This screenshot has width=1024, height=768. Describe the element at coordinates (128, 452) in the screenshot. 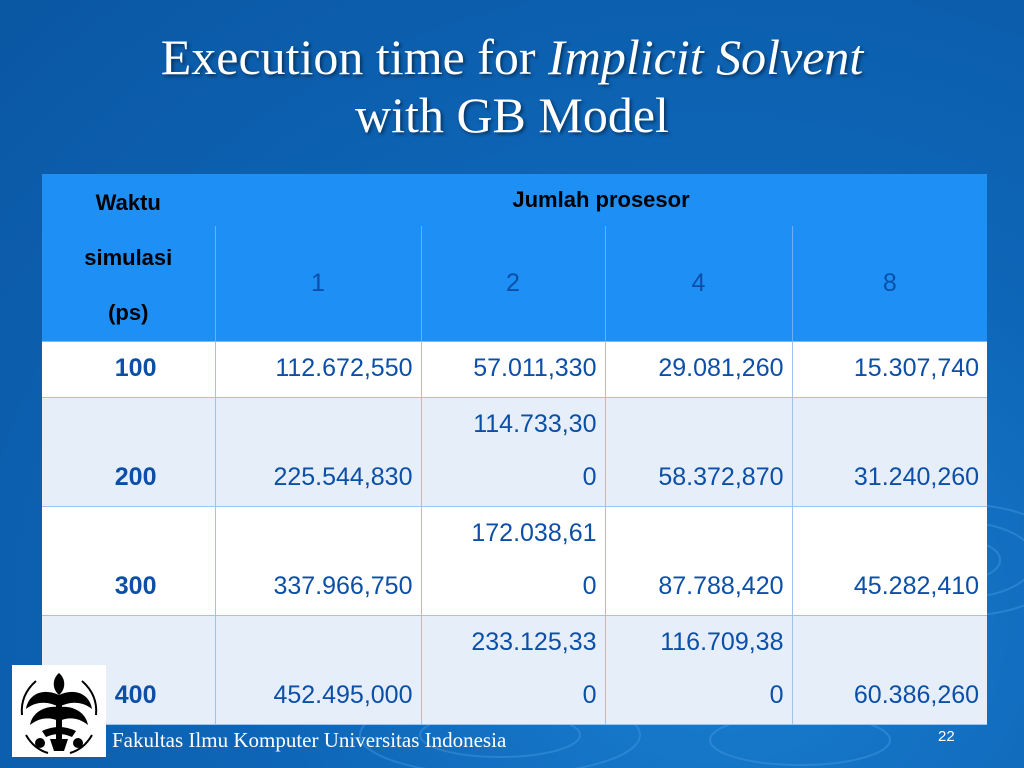

I see `row-key-cell: 200` at that location.